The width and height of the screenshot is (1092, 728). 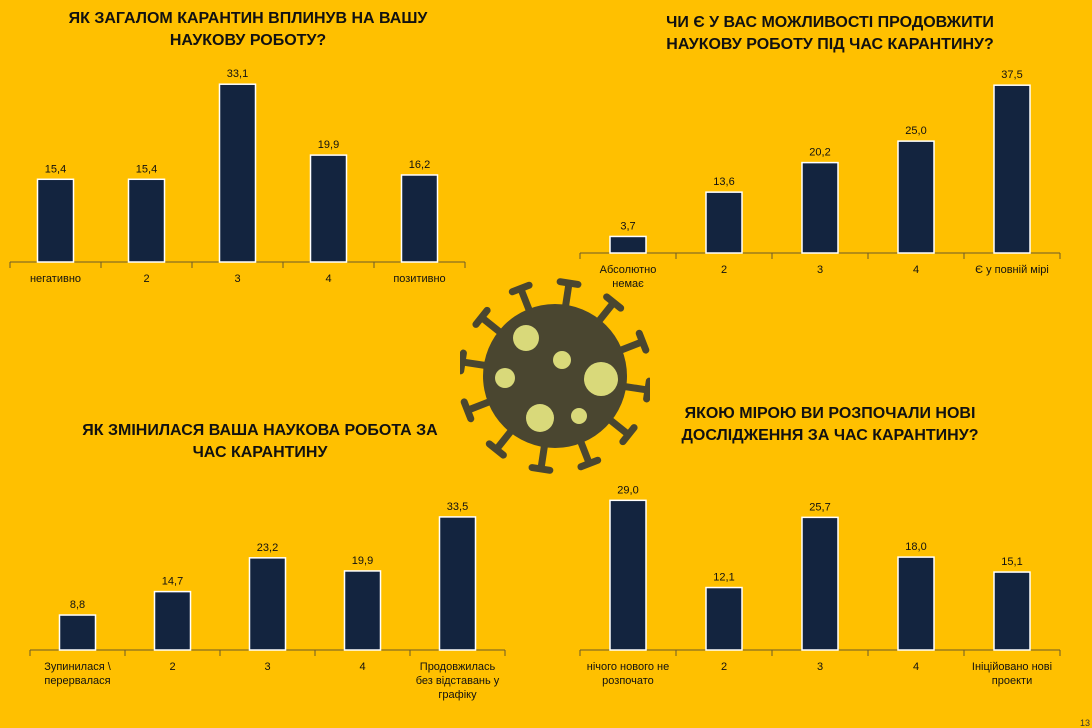 I want to click on x-tick-label: розпочато, so click(x=628, y=681).